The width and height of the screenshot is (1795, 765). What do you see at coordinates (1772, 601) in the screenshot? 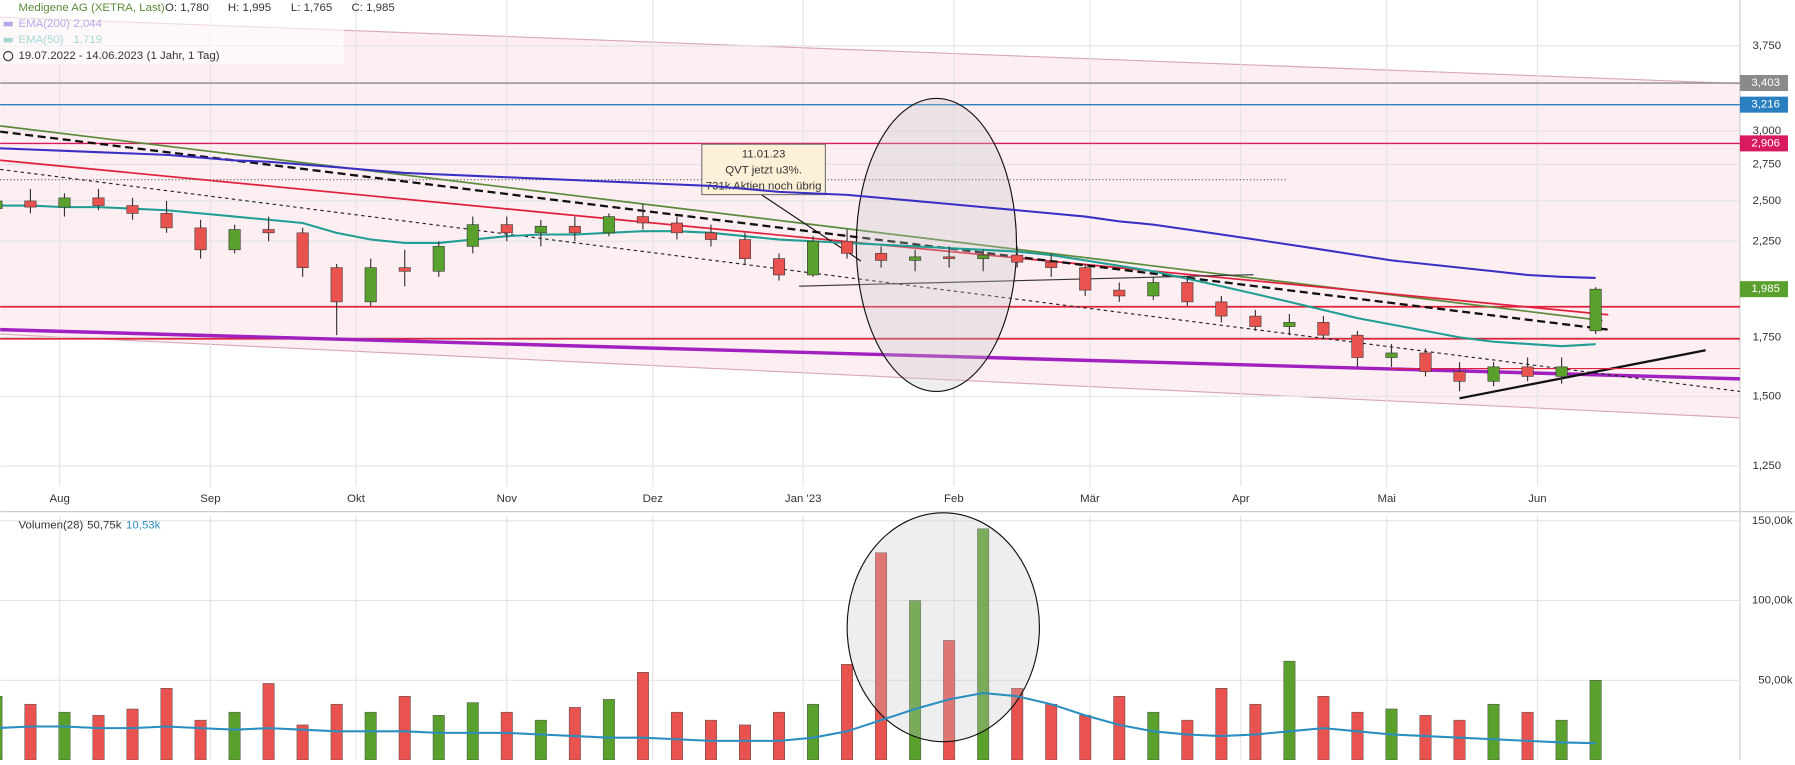
I see `y-tick-label: 100,00k` at bounding box center [1772, 601].